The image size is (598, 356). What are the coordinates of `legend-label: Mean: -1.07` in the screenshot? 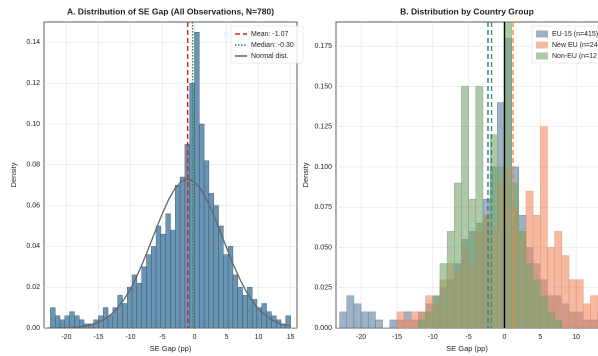 It's located at (269, 34).